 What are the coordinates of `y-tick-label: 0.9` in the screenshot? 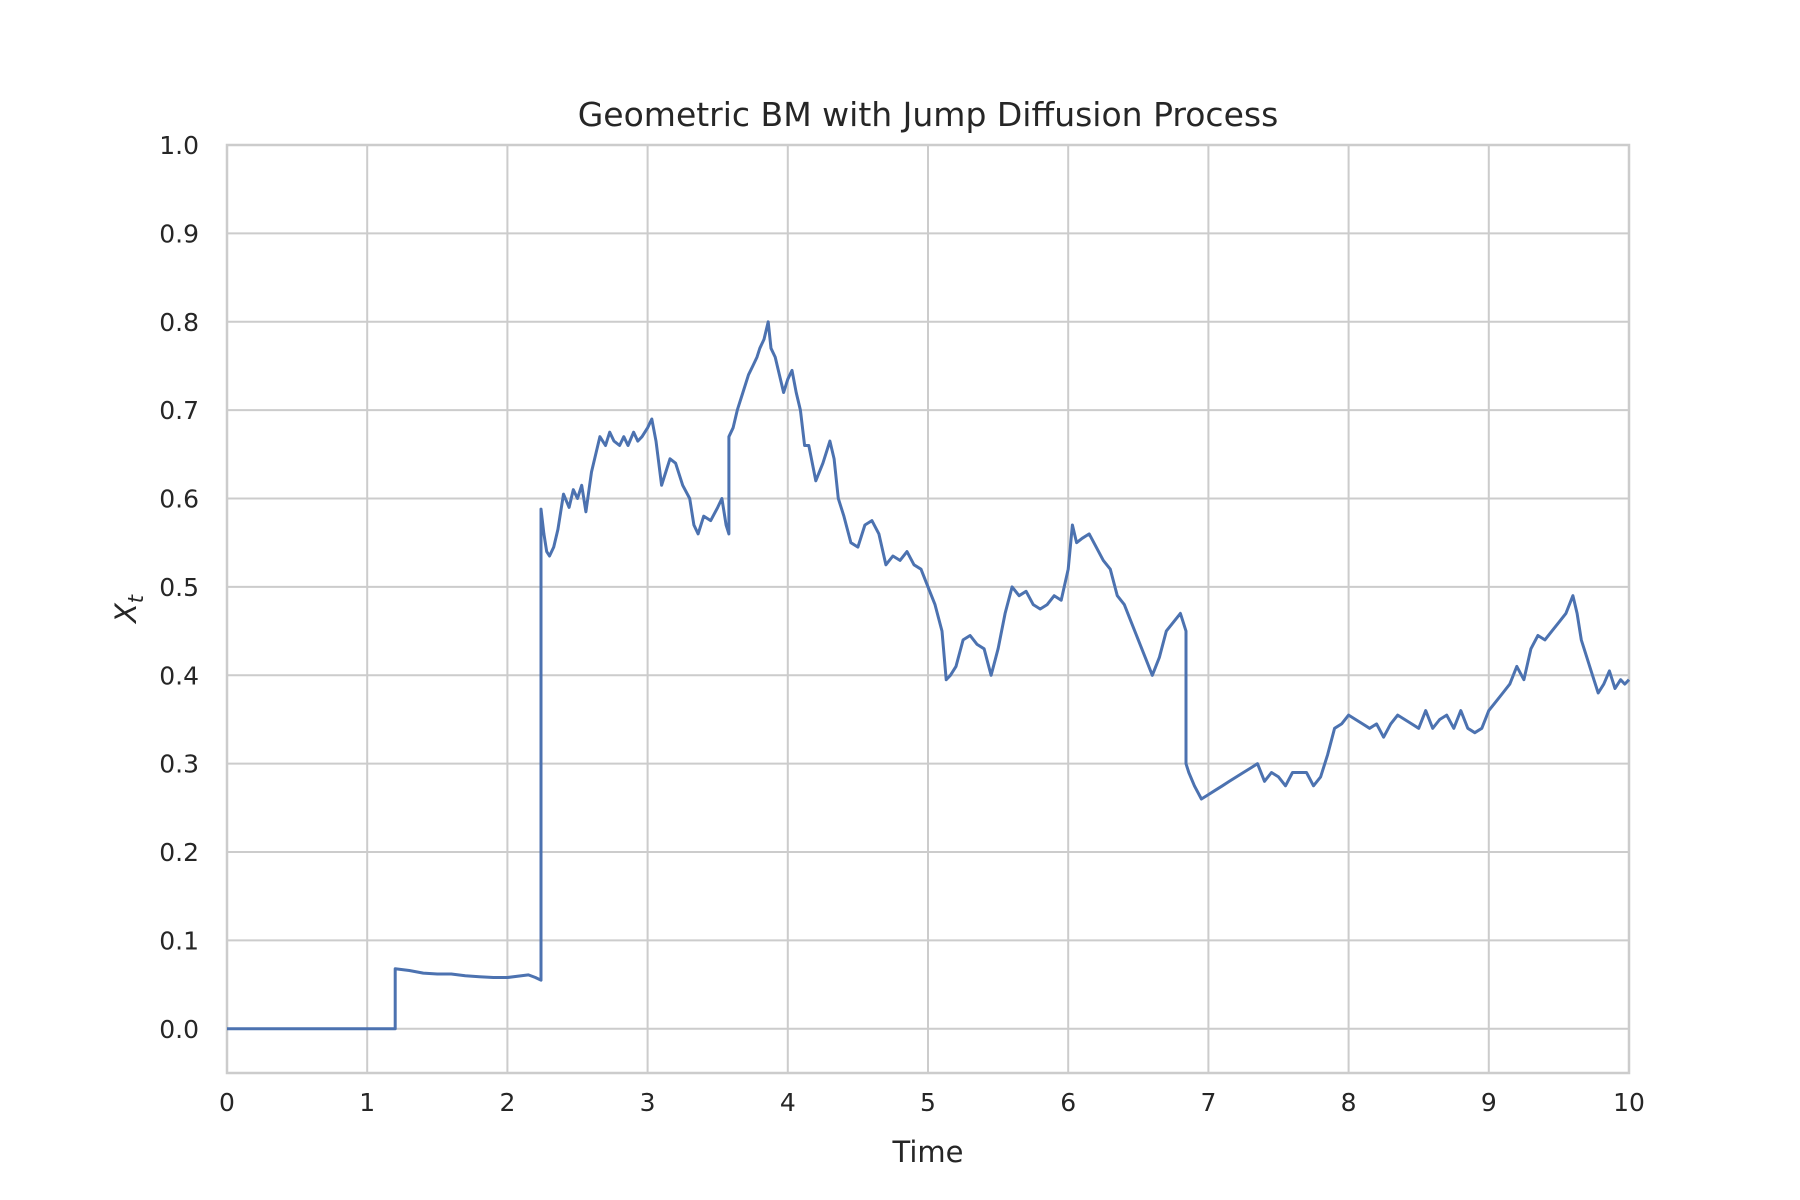 It's located at (179, 233).